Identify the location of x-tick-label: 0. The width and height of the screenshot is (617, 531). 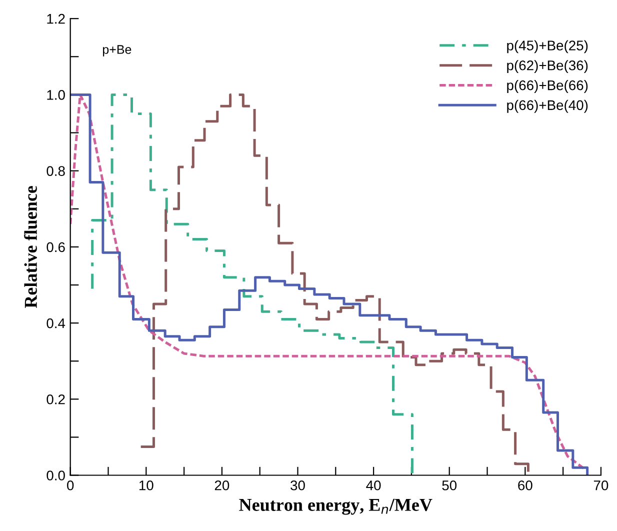
(70, 485).